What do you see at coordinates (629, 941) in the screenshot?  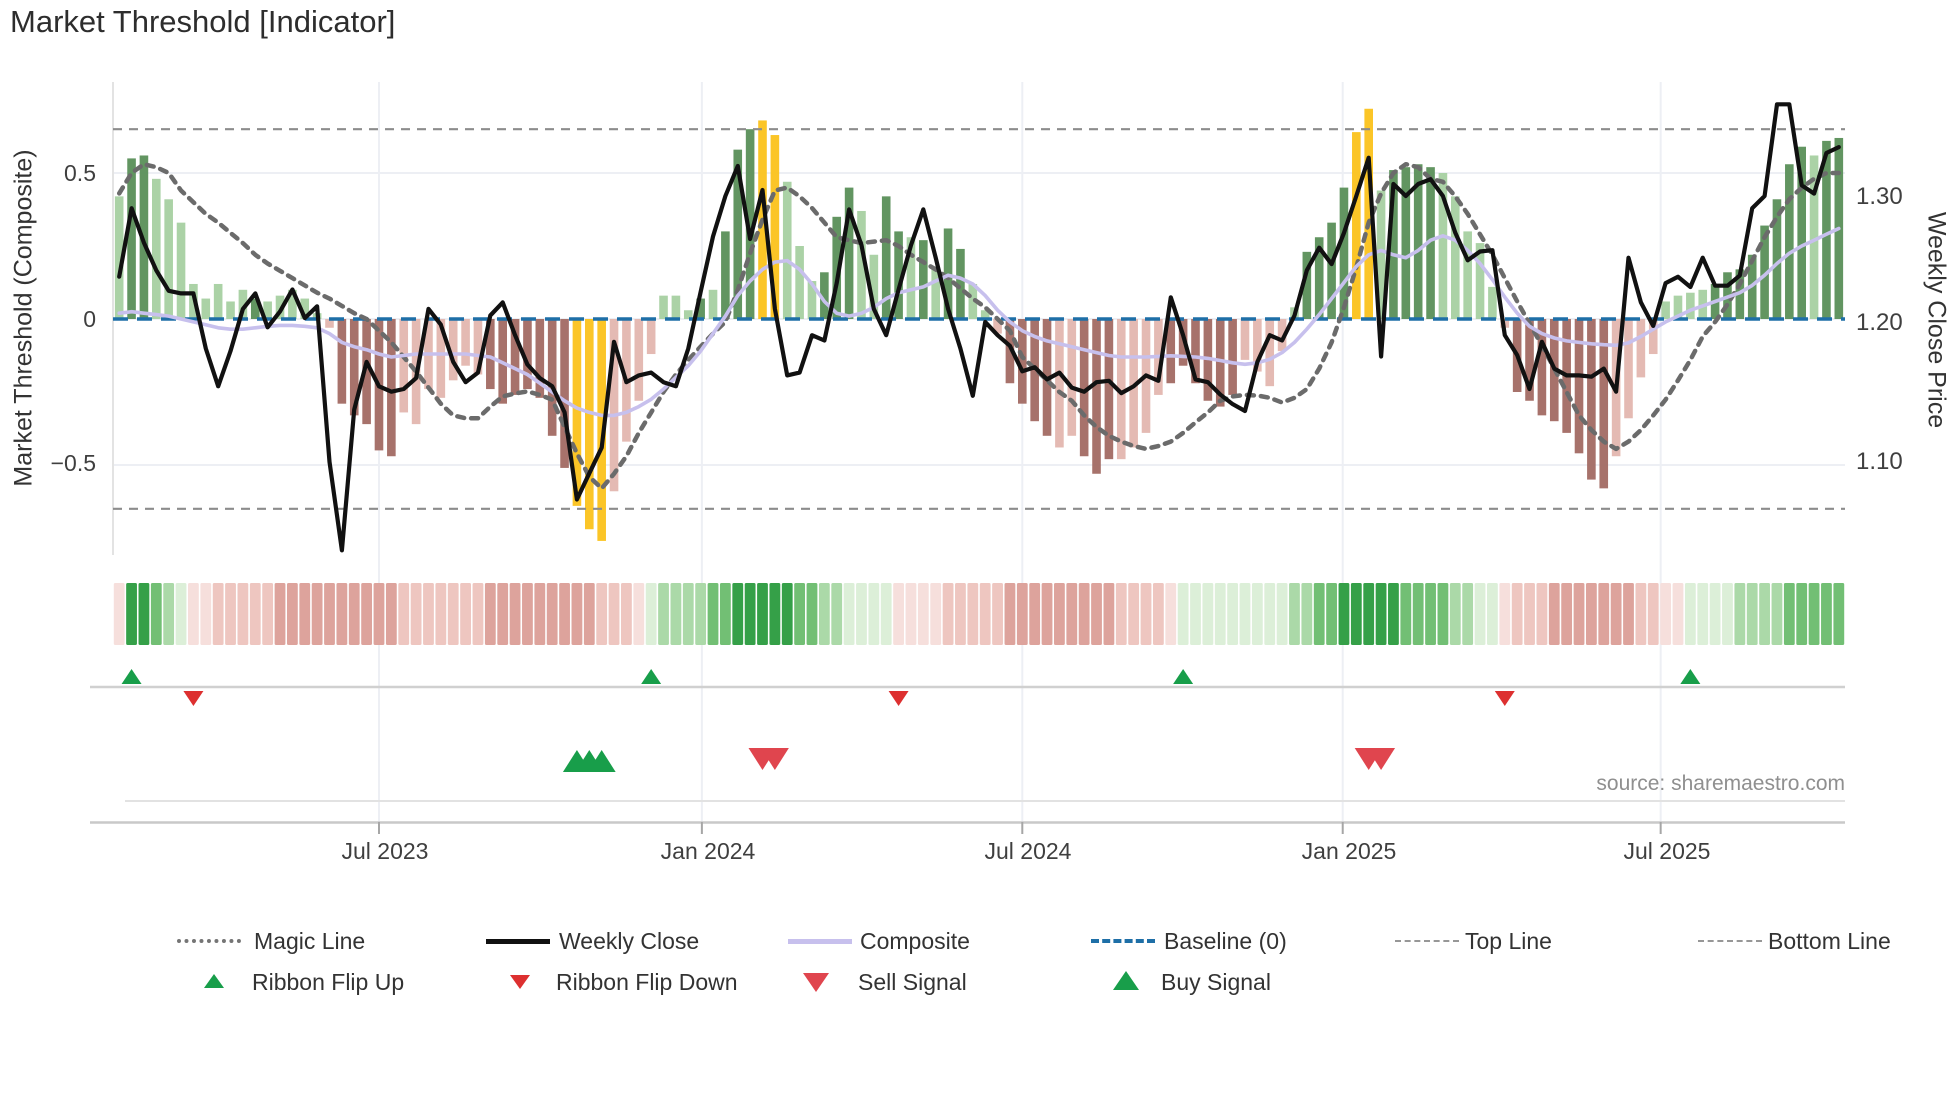 I see `legend-label-weekly-close: Weekly Close` at bounding box center [629, 941].